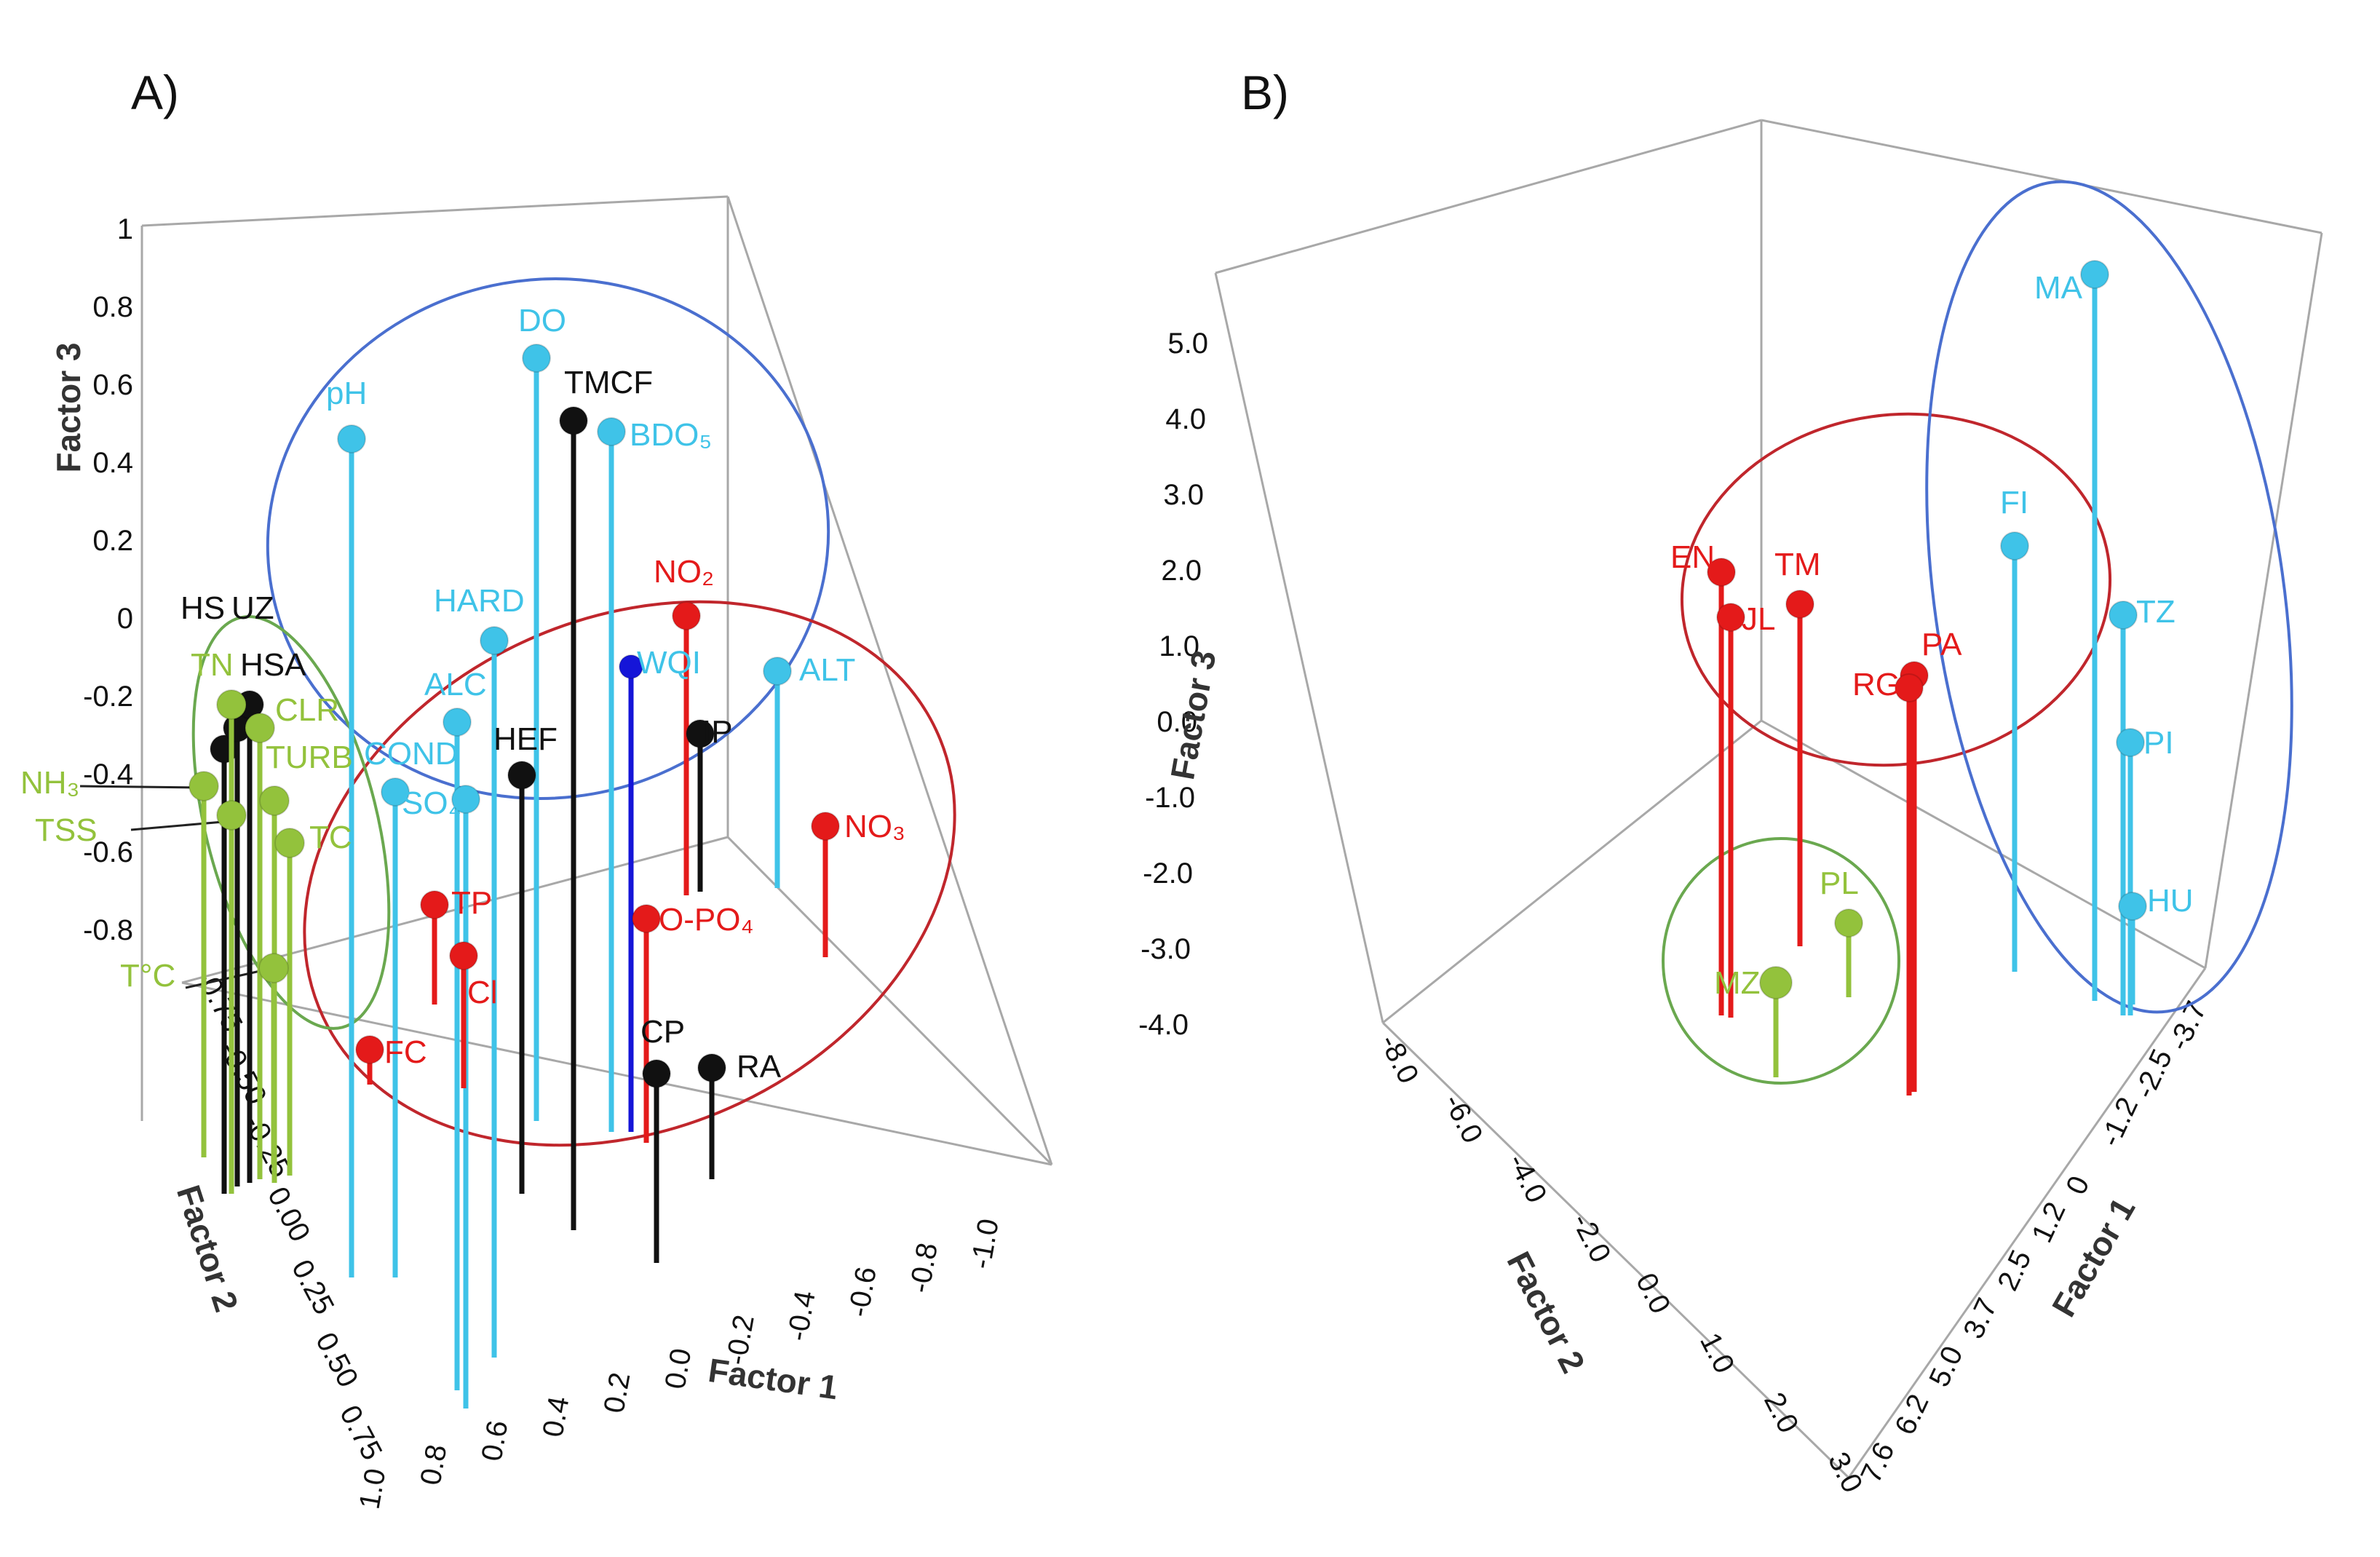 Image resolution: width=2380 pixels, height=1557 pixels. What do you see at coordinates (307, 710) in the screenshot?
I see `label-clr: CLR` at bounding box center [307, 710].